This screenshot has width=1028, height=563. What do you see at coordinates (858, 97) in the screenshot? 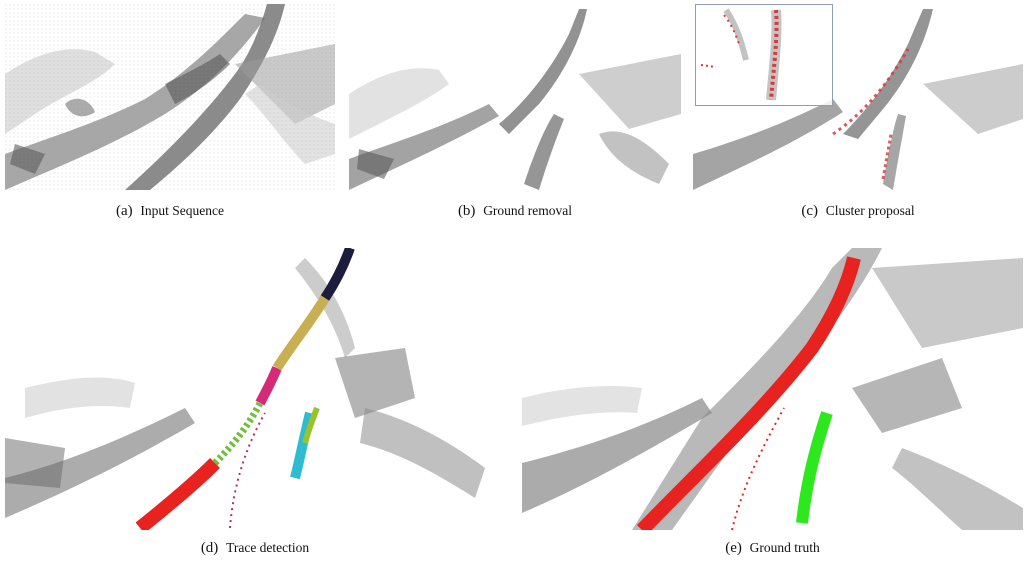
I see `panel-c-image` at bounding box center [858, 97].